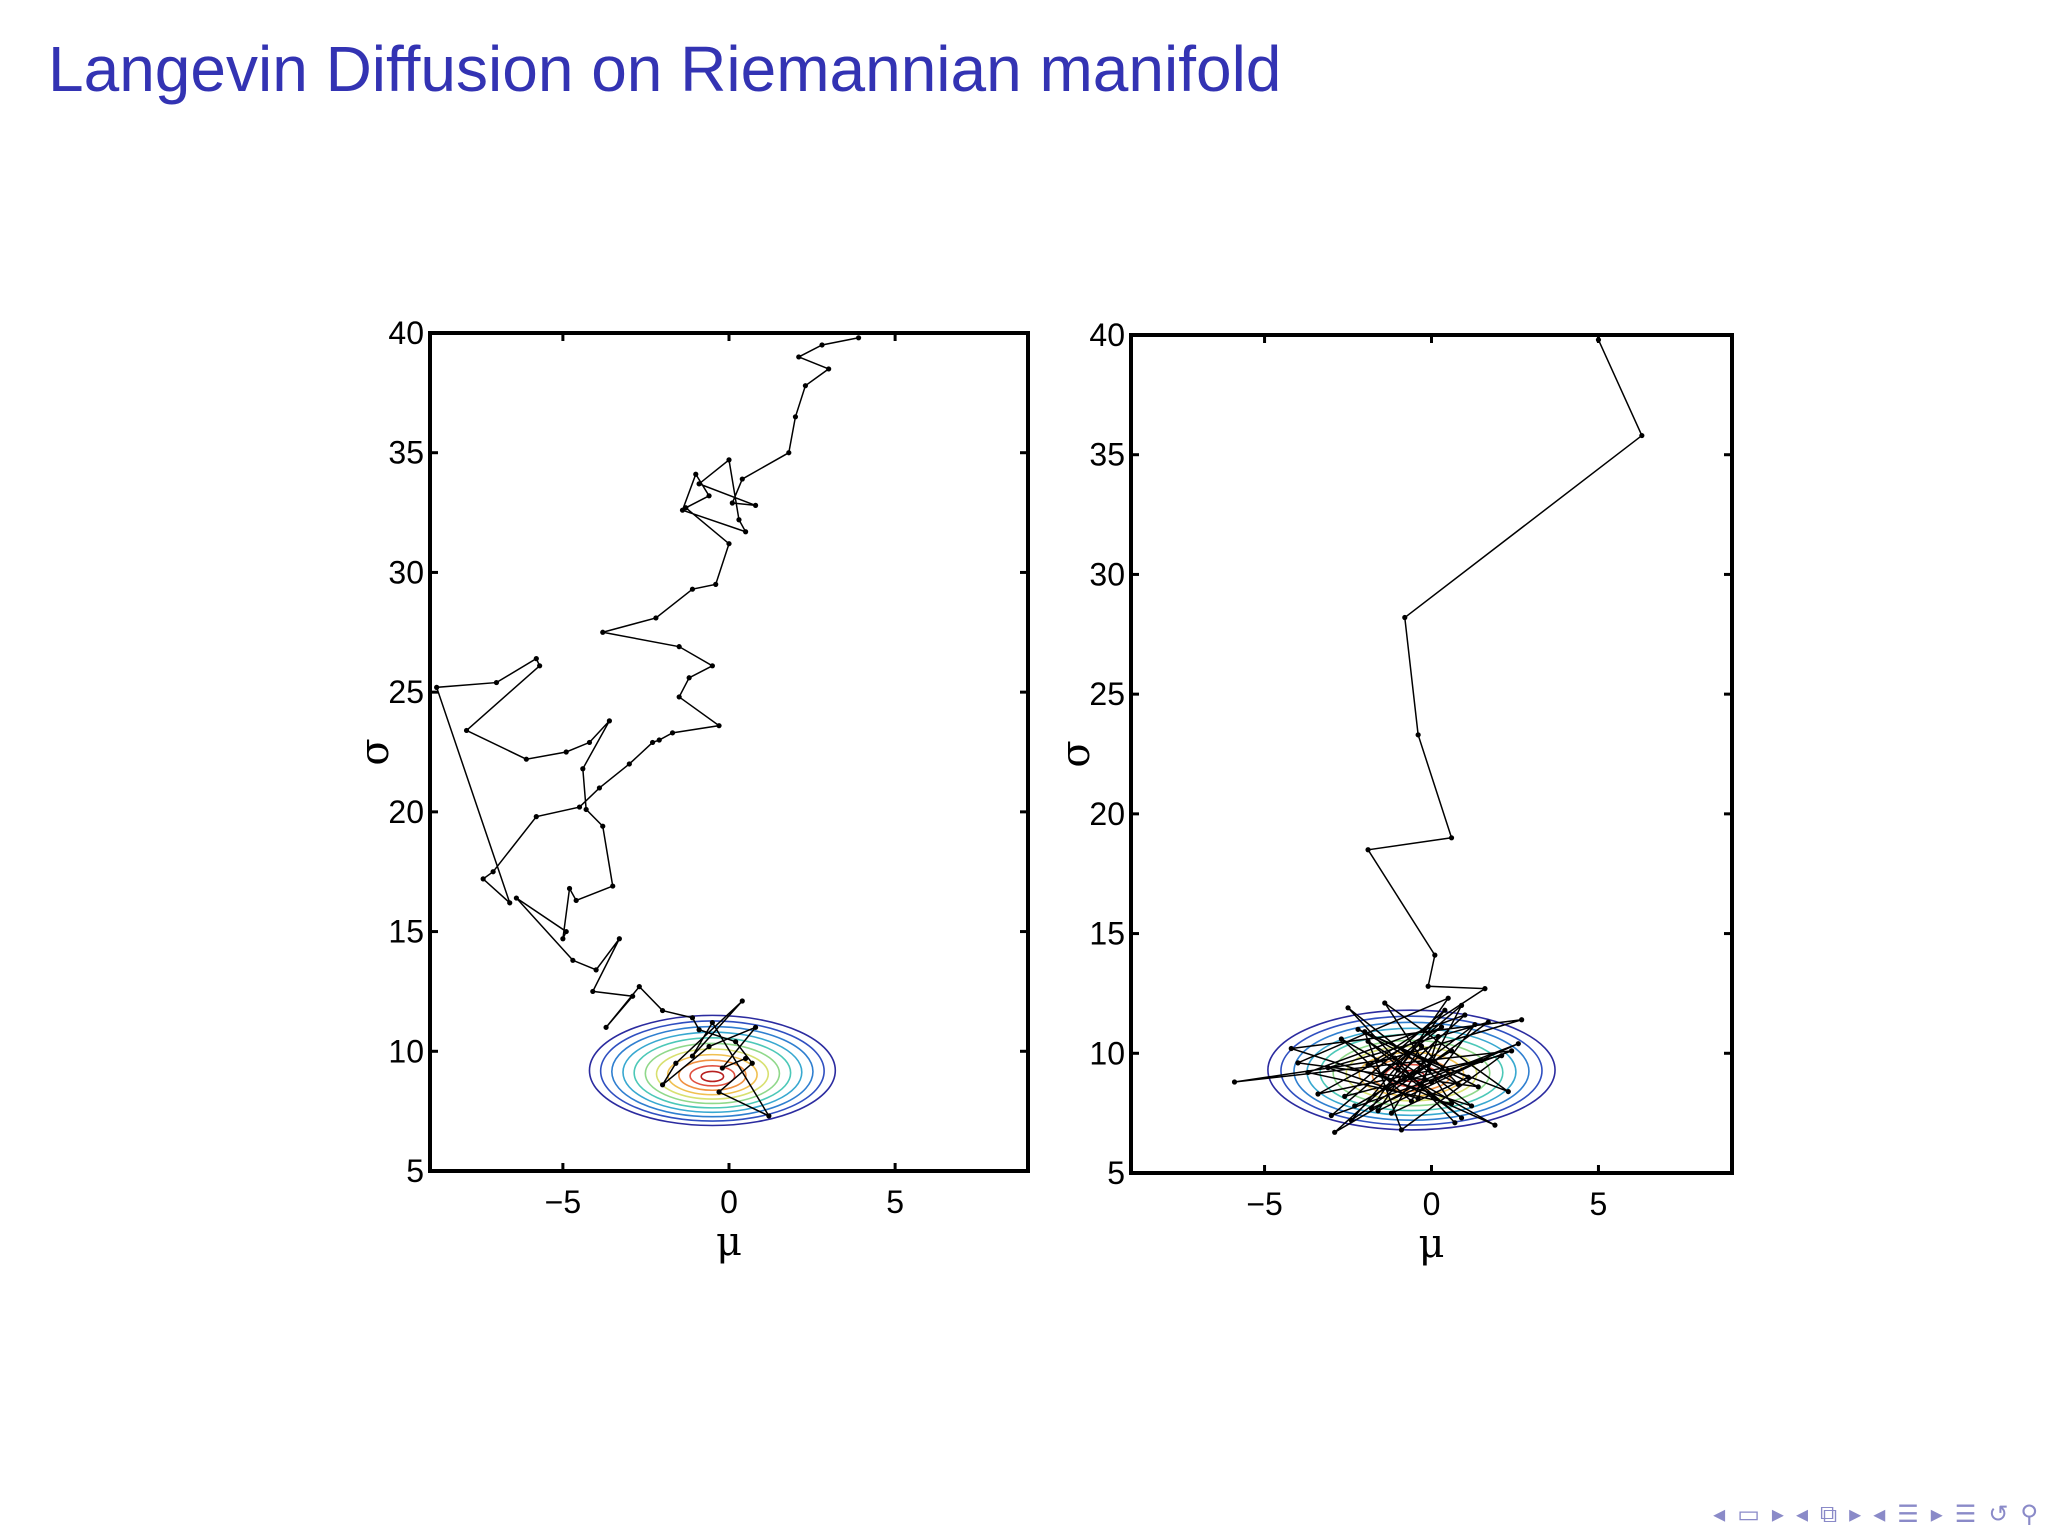 The width and height of the screenshot is (2048, 1536). What do you see at coordinates (1719, 1514) in the screenshot?
I see `nav-prev-frame-icon: ◂` at bounding box center [1719, 1514].